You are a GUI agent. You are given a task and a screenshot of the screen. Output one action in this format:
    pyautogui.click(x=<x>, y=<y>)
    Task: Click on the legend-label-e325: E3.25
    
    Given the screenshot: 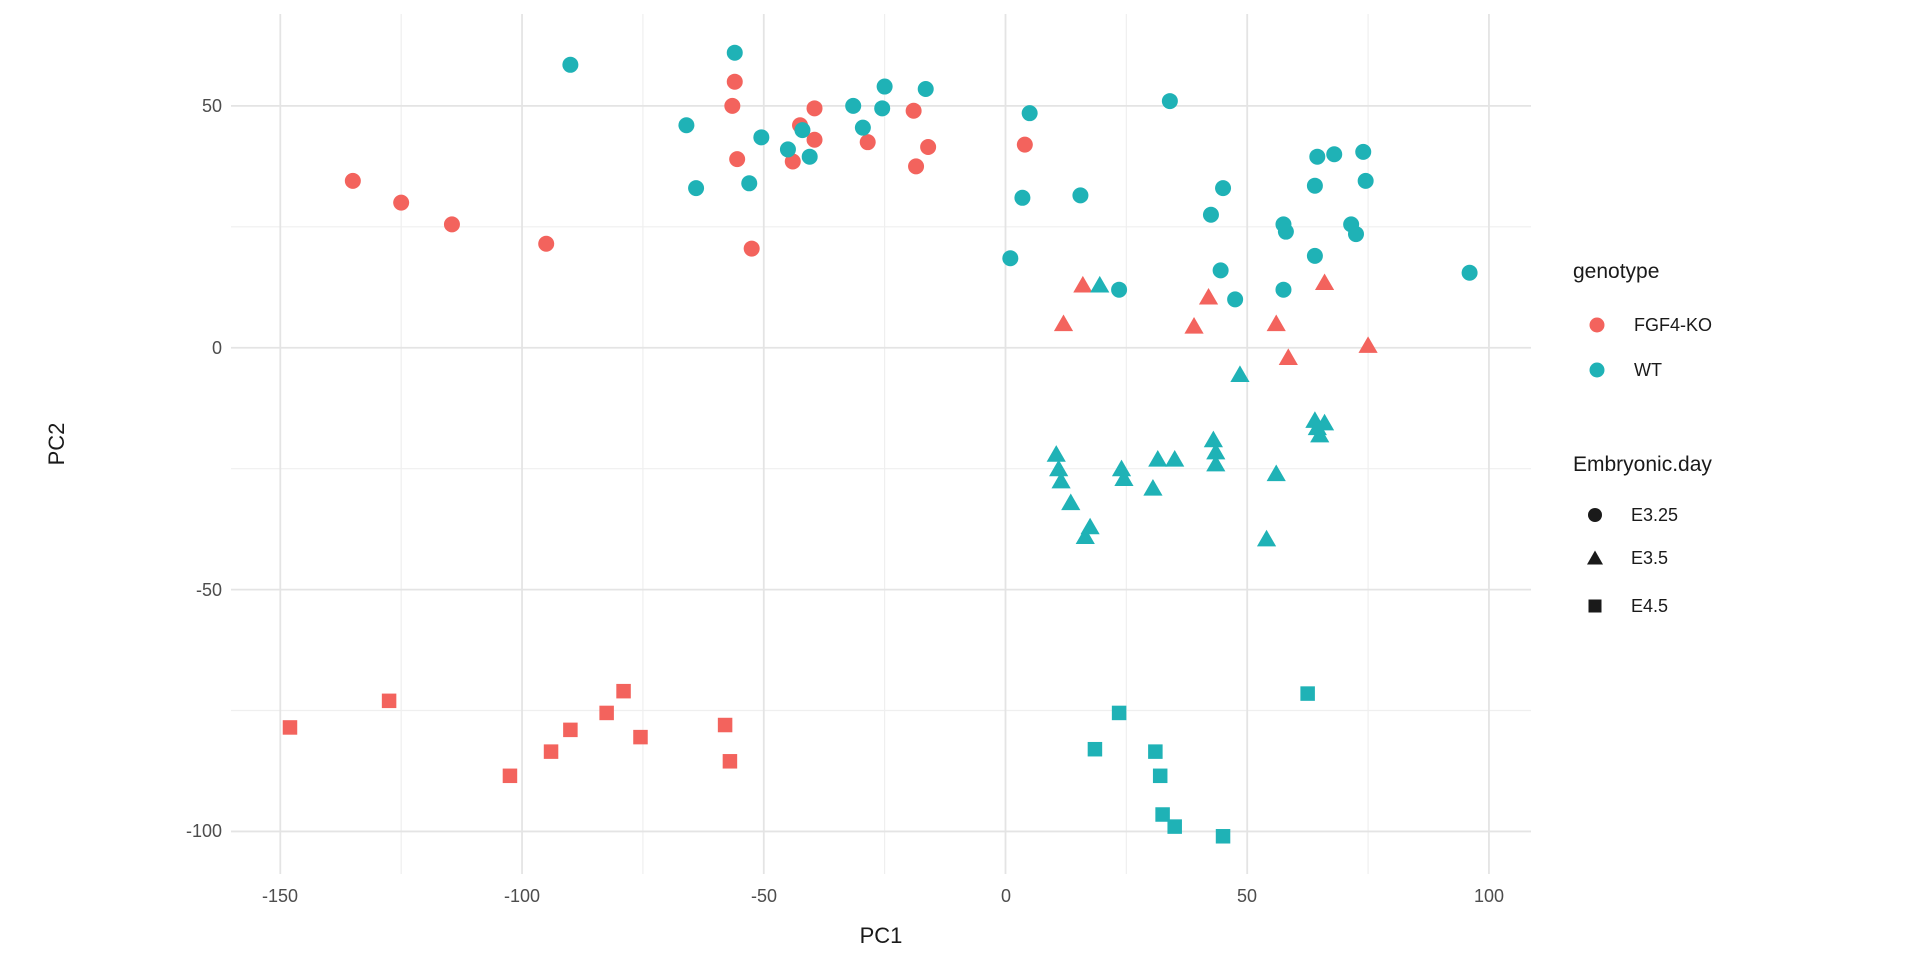 What is the action you would take?
    pyautogui.click(x=1655, y=515)
    